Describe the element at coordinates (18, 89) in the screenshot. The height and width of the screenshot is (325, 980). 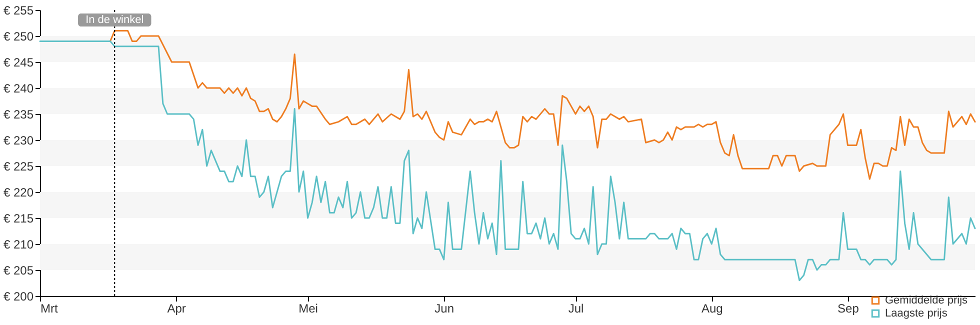
I see `y-tick-label: € 240` at that location.